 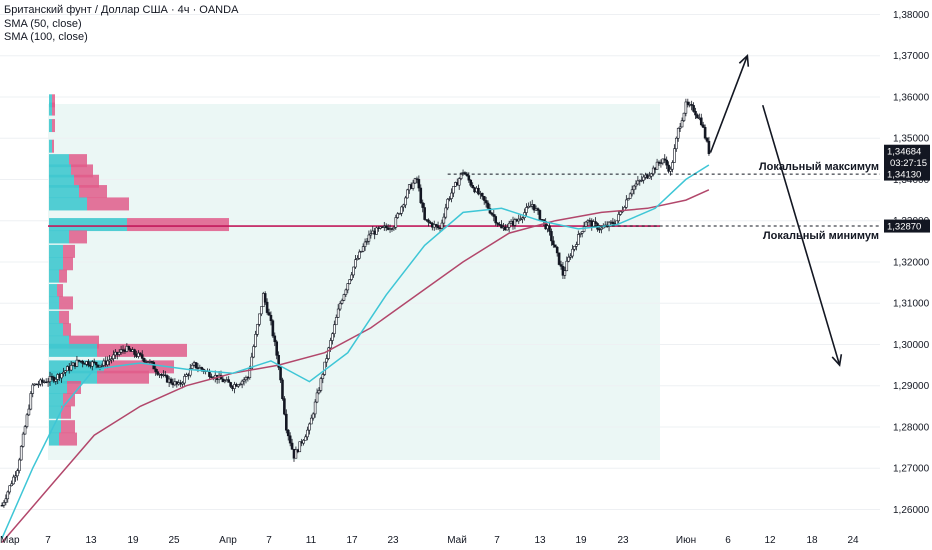 I want to click on y-tick-label: 1,30000, so click(x=911, y=345).